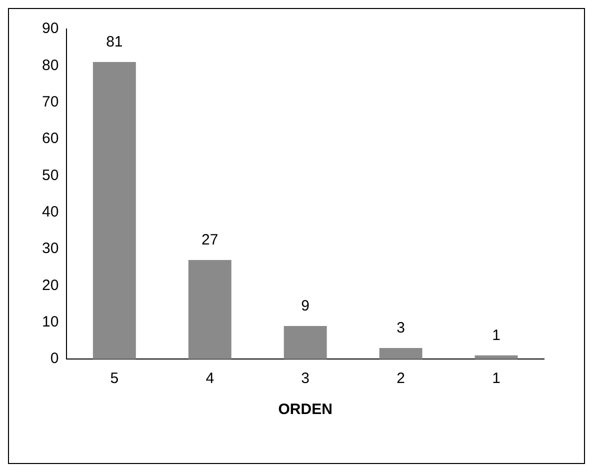 The image size is (593, 472). Describe the element at coordinates (210, 240) in the screenshot. I see `data-label: 27` at that location.